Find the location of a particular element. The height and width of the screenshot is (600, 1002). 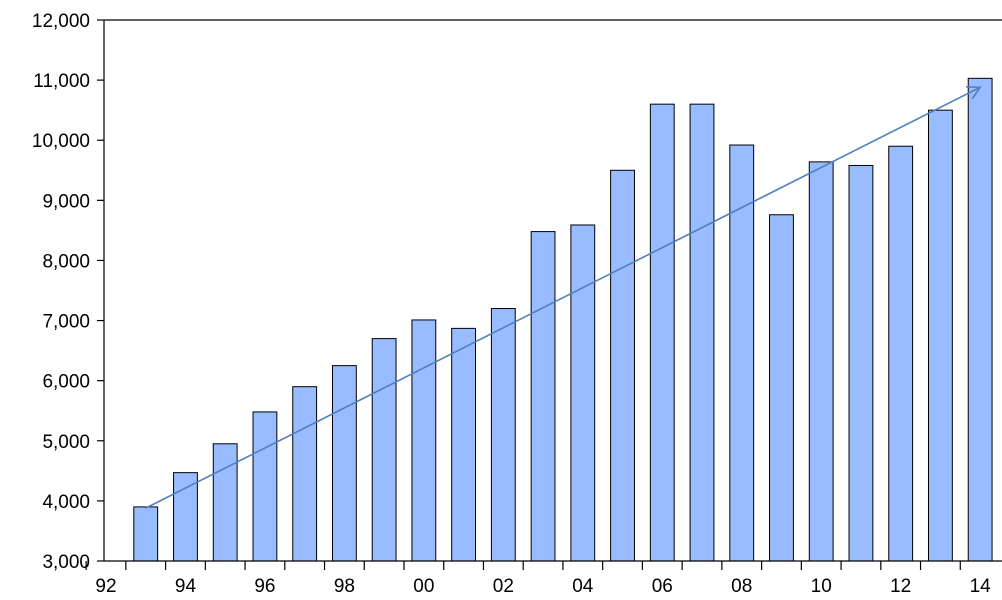

y-tick-label: 8,000 is located at coordinates (66, 261).